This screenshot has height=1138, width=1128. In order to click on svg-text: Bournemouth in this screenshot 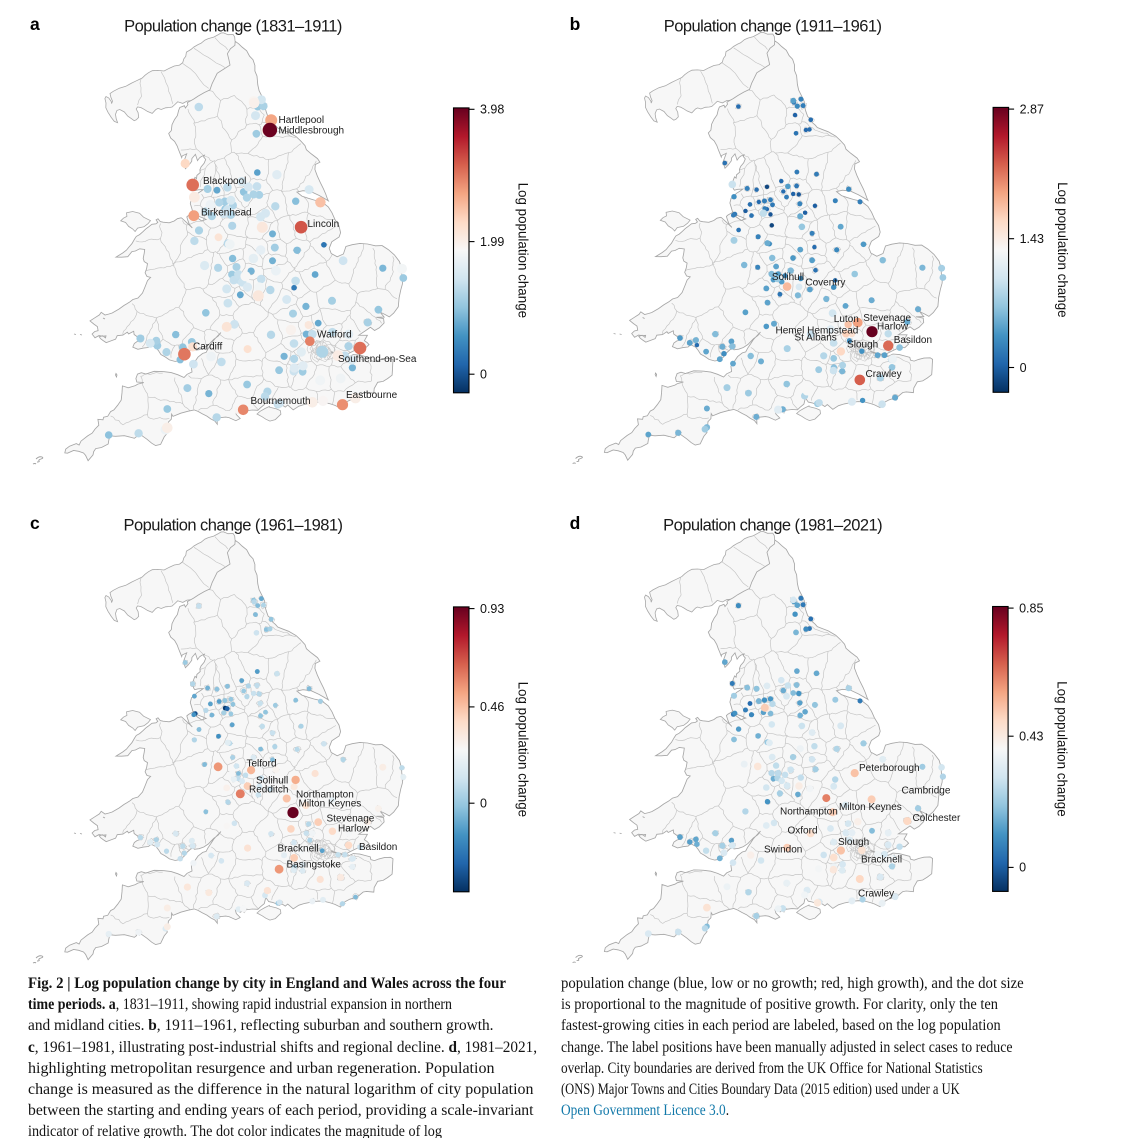, I will do `click(281, 401)`.